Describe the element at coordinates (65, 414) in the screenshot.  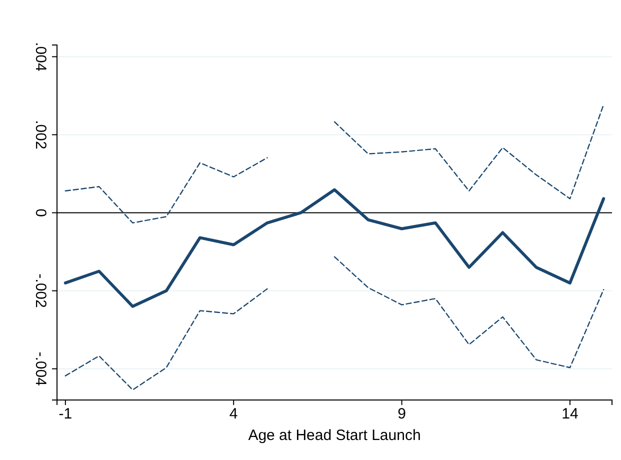
I see `x-tick-label: -1` at that location.